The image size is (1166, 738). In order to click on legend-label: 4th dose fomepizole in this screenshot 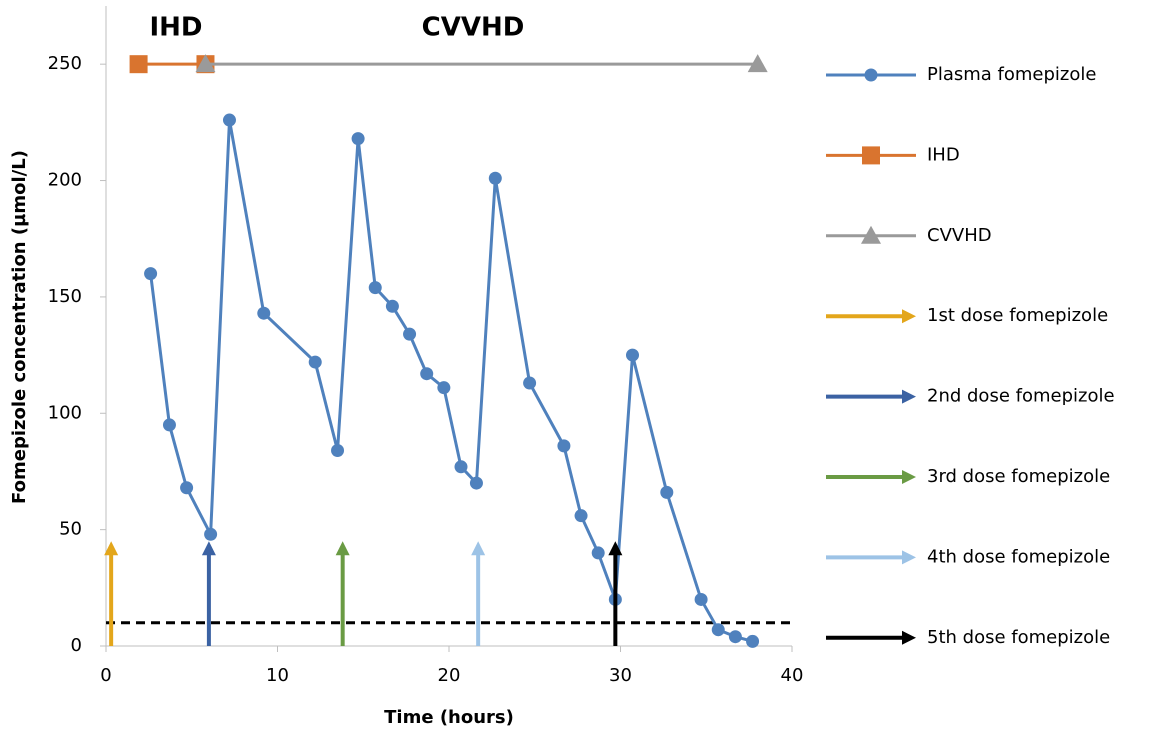, I will do `click(1018, 556)`.